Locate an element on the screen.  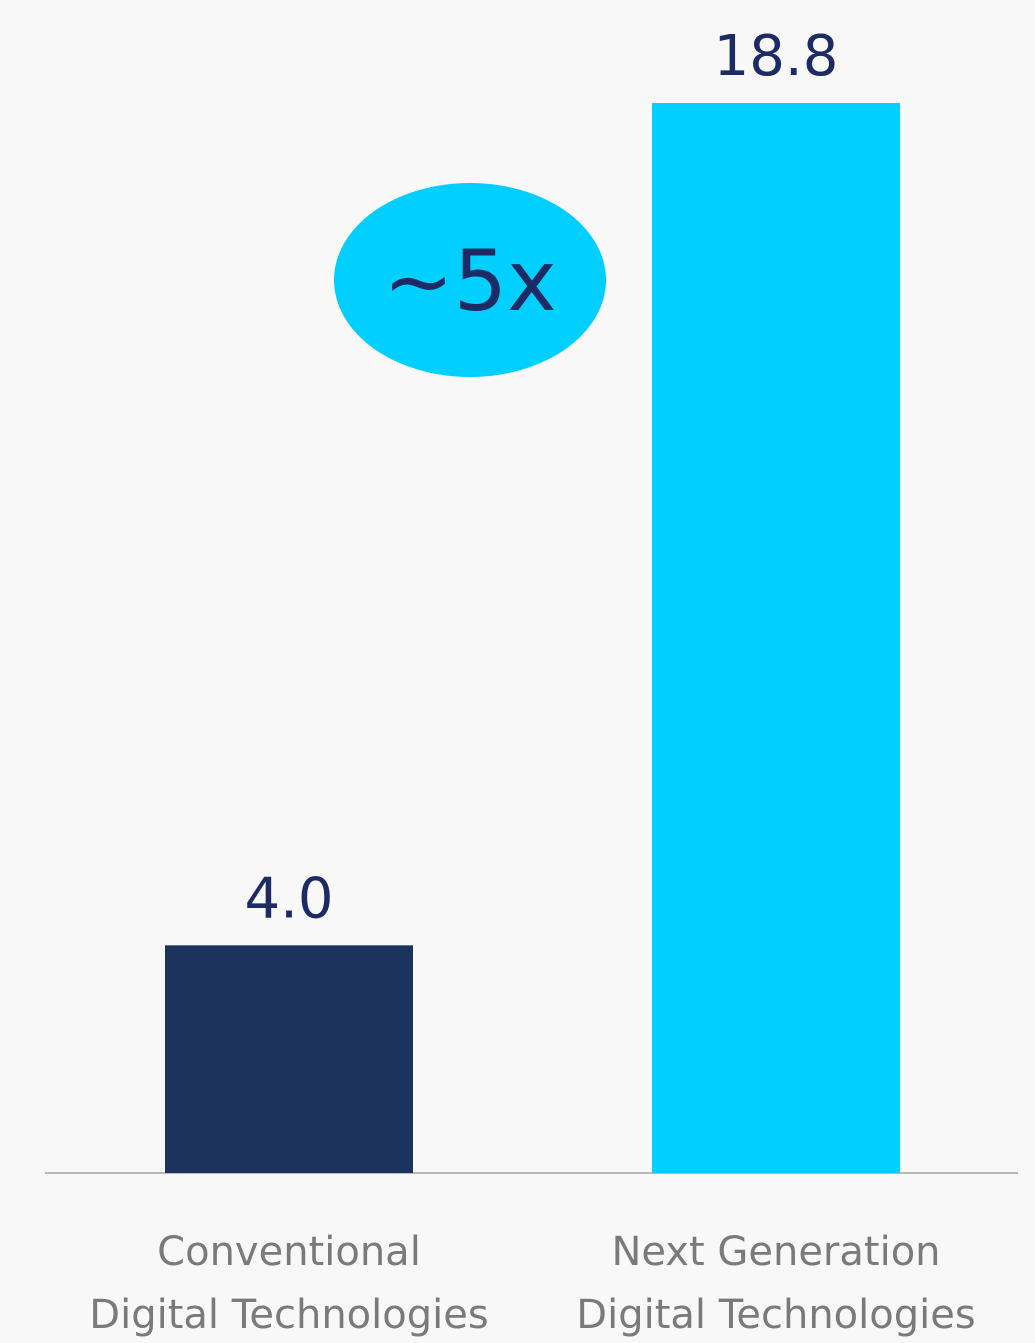
ratio-callout-bubble is located at coordinates (470, 280).